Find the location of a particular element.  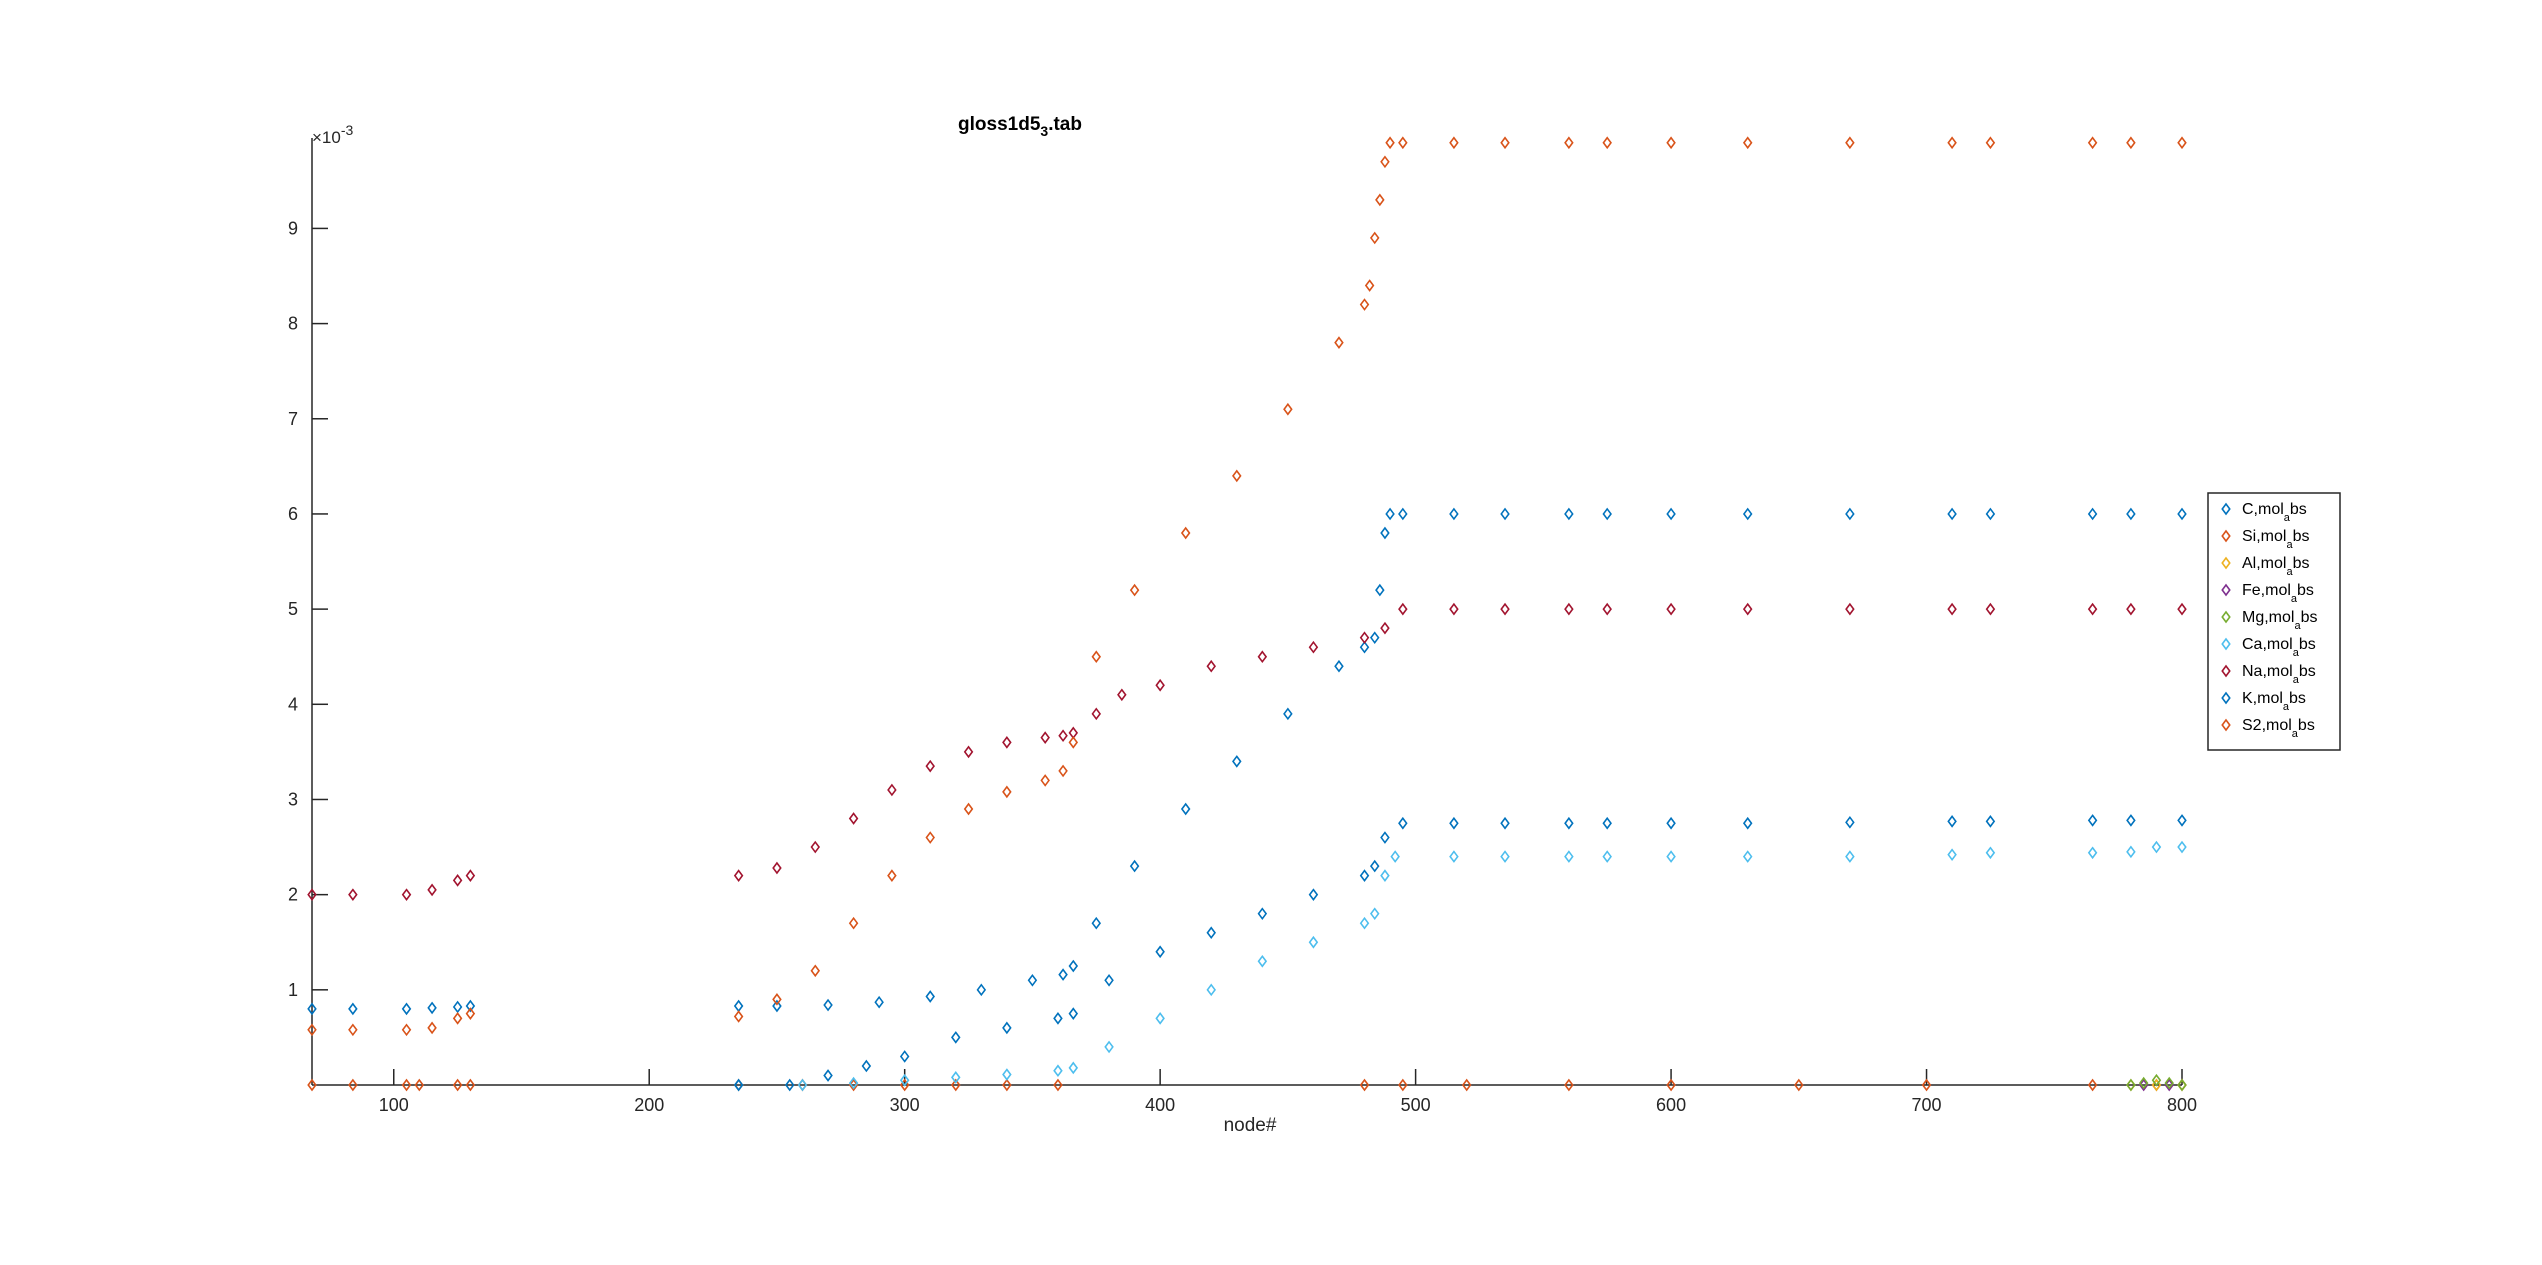

chart-title: gloss1d53.tab is located at coordinates (1020, 126).